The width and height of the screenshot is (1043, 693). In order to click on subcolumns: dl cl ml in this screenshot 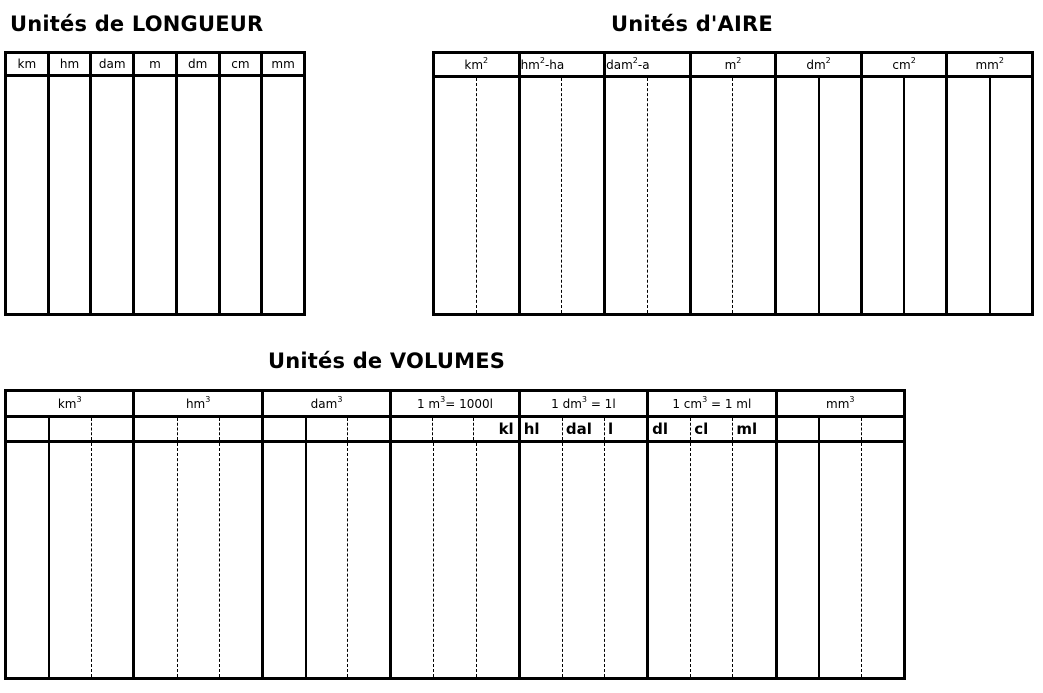, I will do `click(712, 429)`.